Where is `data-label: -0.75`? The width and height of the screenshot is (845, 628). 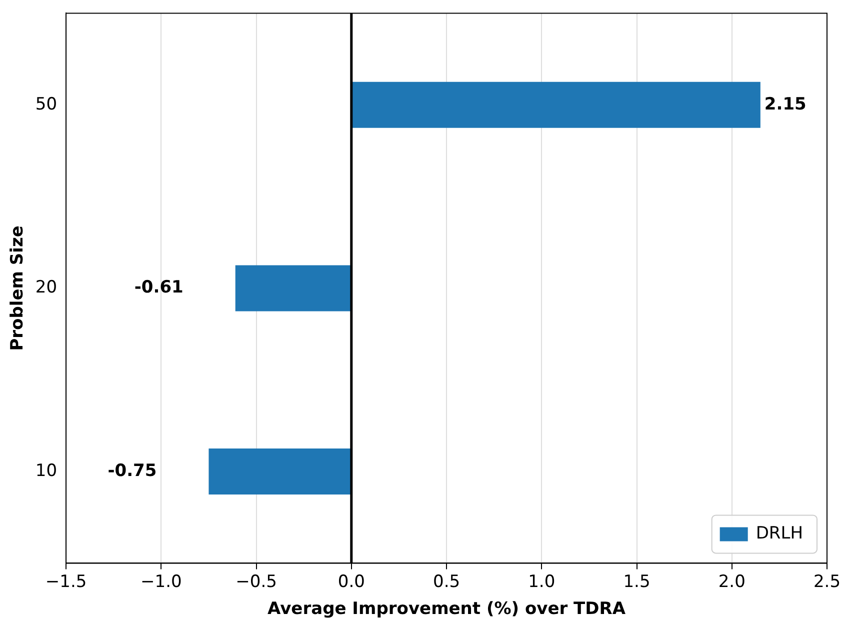 data-label: -0.75 is located at coordinates (132, 470).